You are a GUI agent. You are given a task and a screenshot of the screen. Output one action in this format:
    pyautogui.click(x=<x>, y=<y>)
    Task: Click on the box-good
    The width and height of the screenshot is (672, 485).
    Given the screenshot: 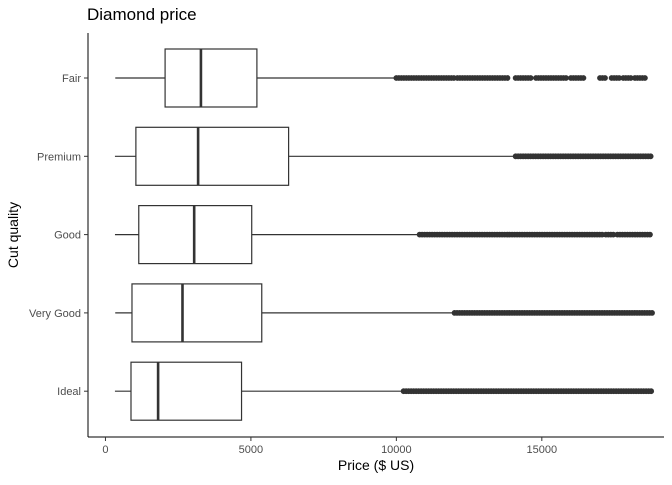 What is the action you would take?
    pyautogui.click(x=383, y=235)
    